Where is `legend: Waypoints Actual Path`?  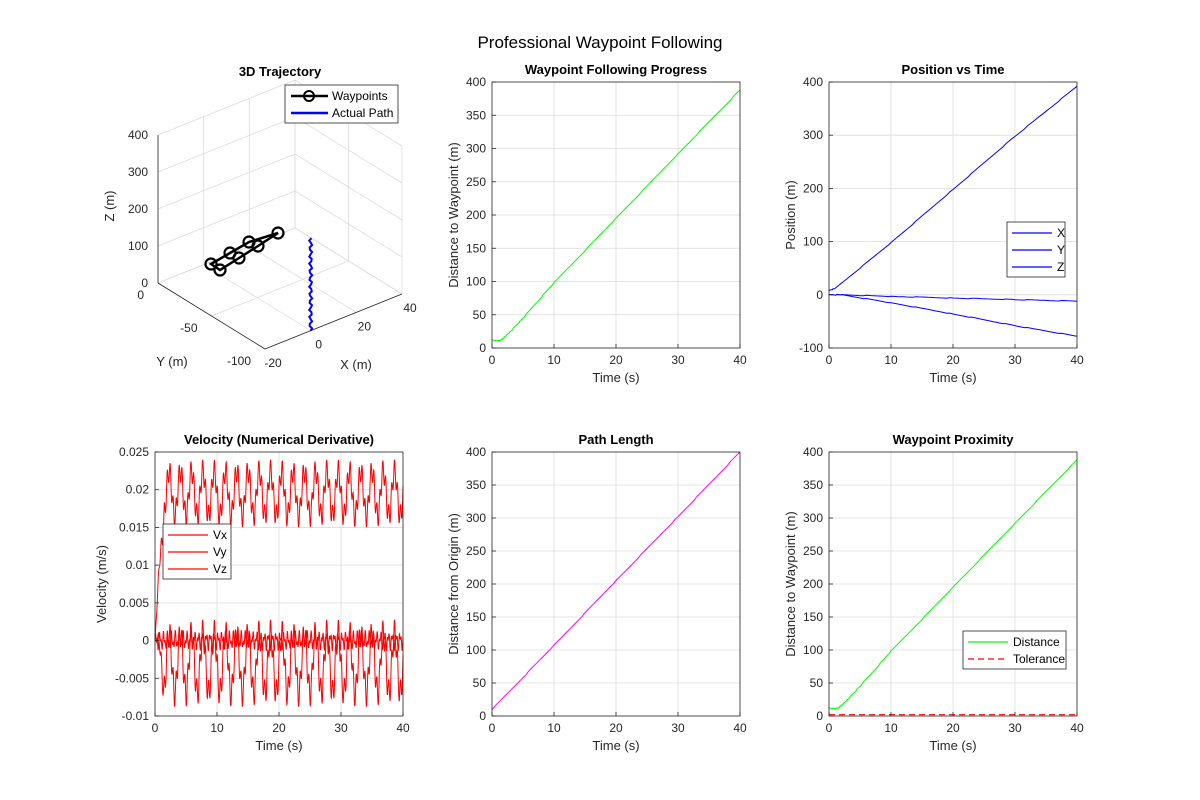
legend: Waypoints Actual Path is located at coordinates (341, 104).